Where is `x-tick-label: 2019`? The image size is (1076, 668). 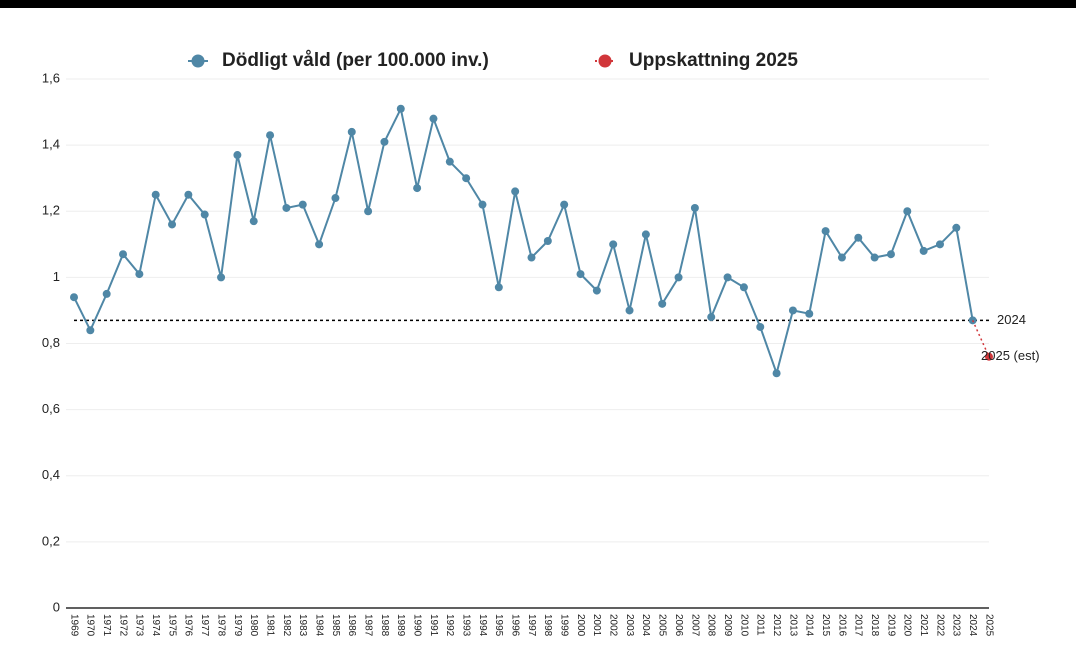
x-tick-label: 2019 is located at coordinates (890, 625).